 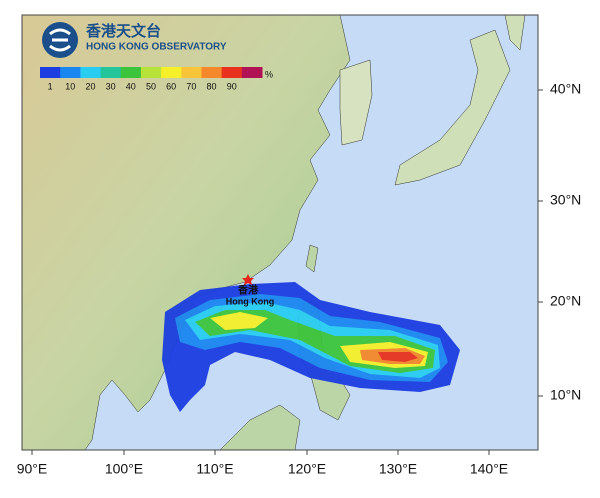 I want to click on legend-unit: %, so click(x=269, y=74).